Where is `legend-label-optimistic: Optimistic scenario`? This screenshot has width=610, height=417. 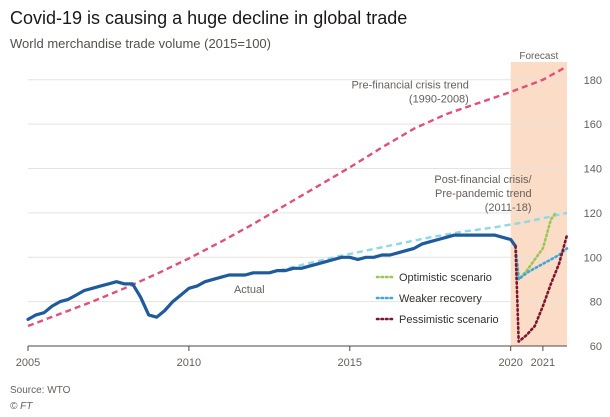
legend-label-optimistic: Optimistic scenario is located at coordinates (445, 278).